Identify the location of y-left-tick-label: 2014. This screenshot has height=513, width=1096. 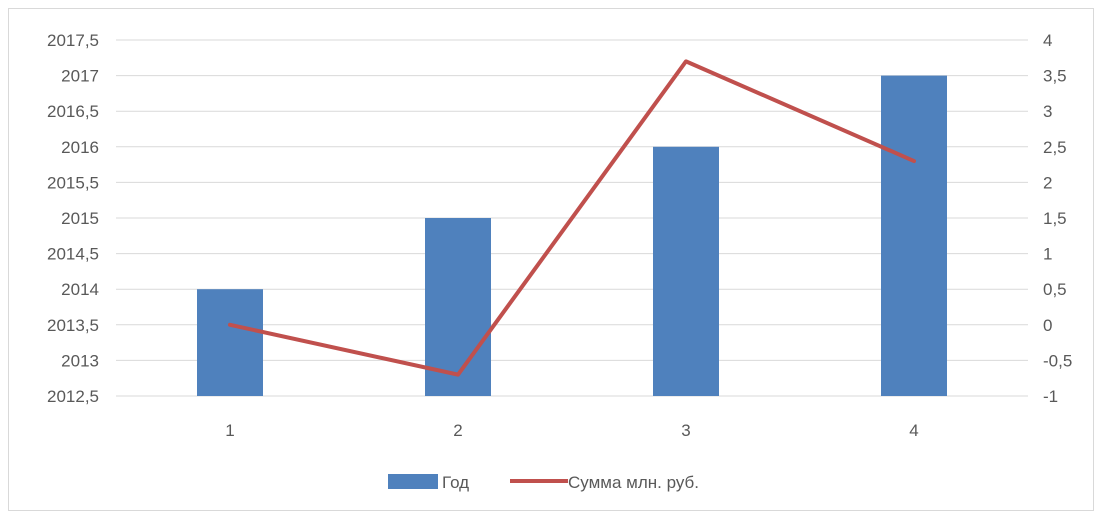
(80, 289).